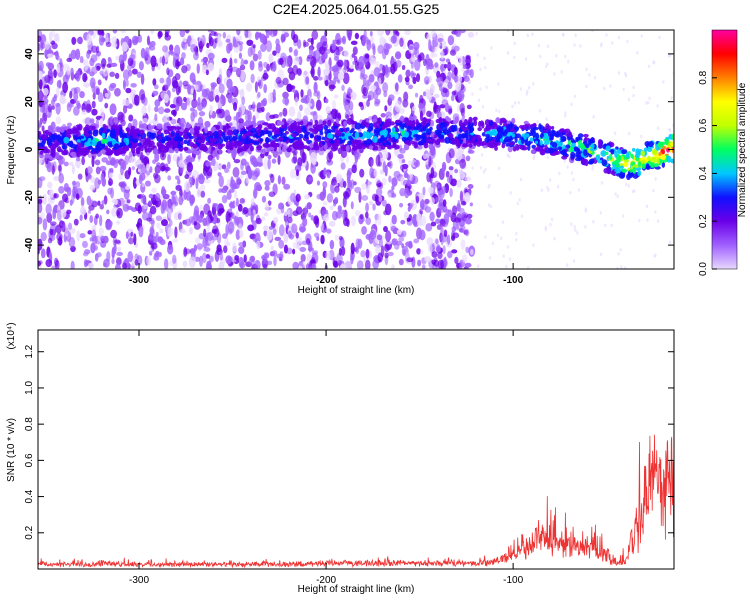 The image size is (750, 600). Describe the element at coordinates (29, 460) in the screenshot. I see `y-tick-label: 0.6` at that location.